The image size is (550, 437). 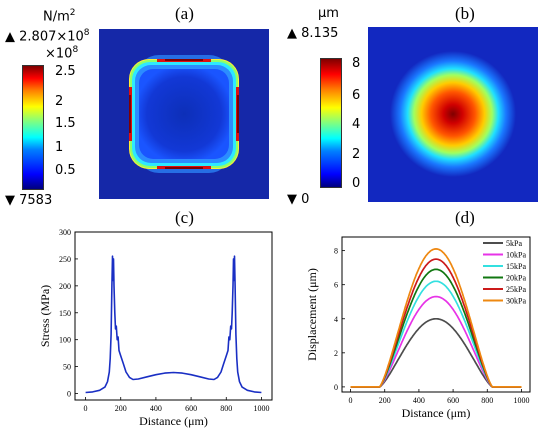 What do you see at coordinates (184, 114) in the screenshot?
I see `panel-a-stress-map` at bounding box center [184, 114].